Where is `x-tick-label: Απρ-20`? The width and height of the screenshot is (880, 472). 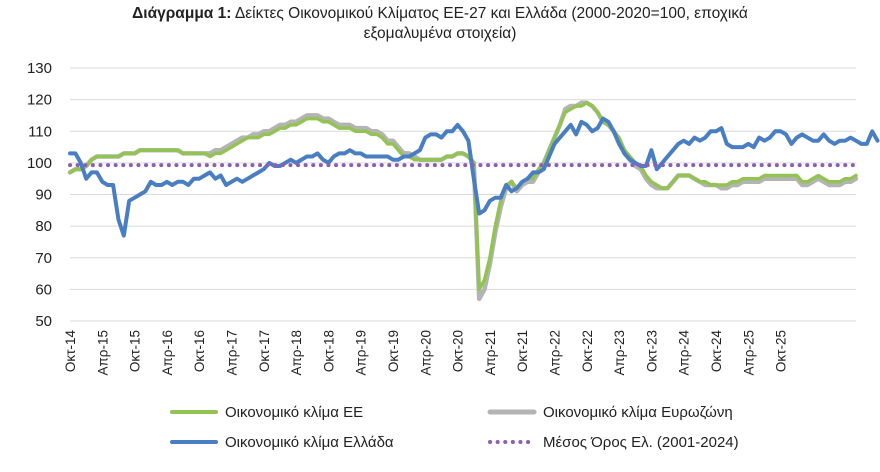
x-tick-label: Απρ-20 is located at coordinates (425, 353).